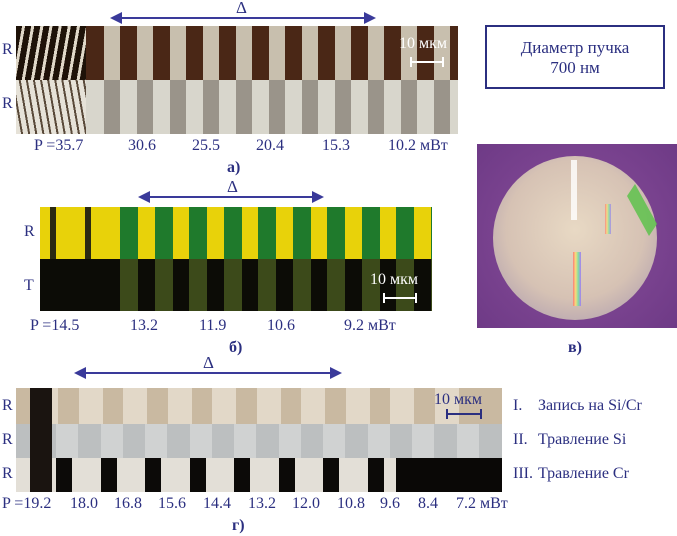 Image resolution: width=677 pixels, height=536 pixels. What do you see at coordinates (523, 473) in the screenshot?
I see `legend-num-3: III.` at bounding box center [523, 473].